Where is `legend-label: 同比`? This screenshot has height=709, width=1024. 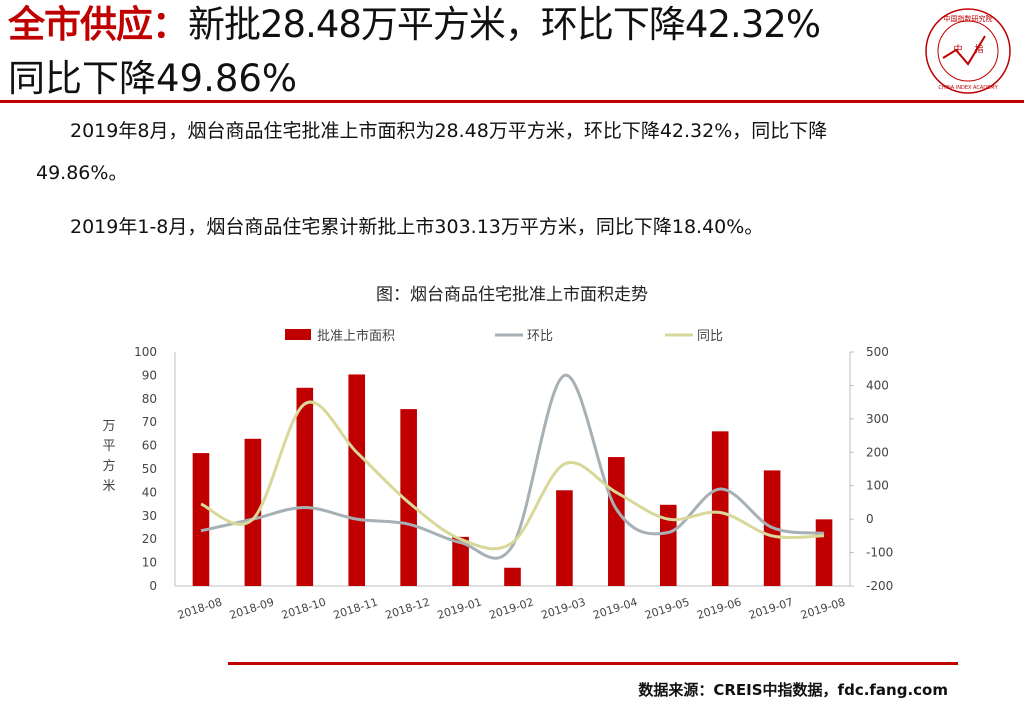 legend-label: 同比 is located at coordinates (710, 336).